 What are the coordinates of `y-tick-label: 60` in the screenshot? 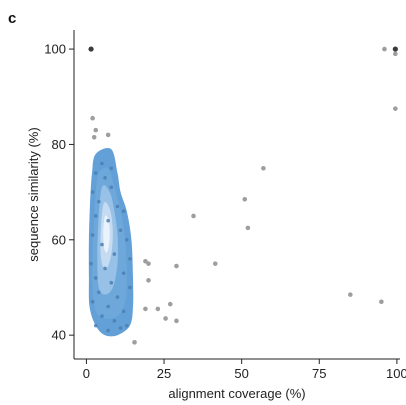 It's located at (59, 239).